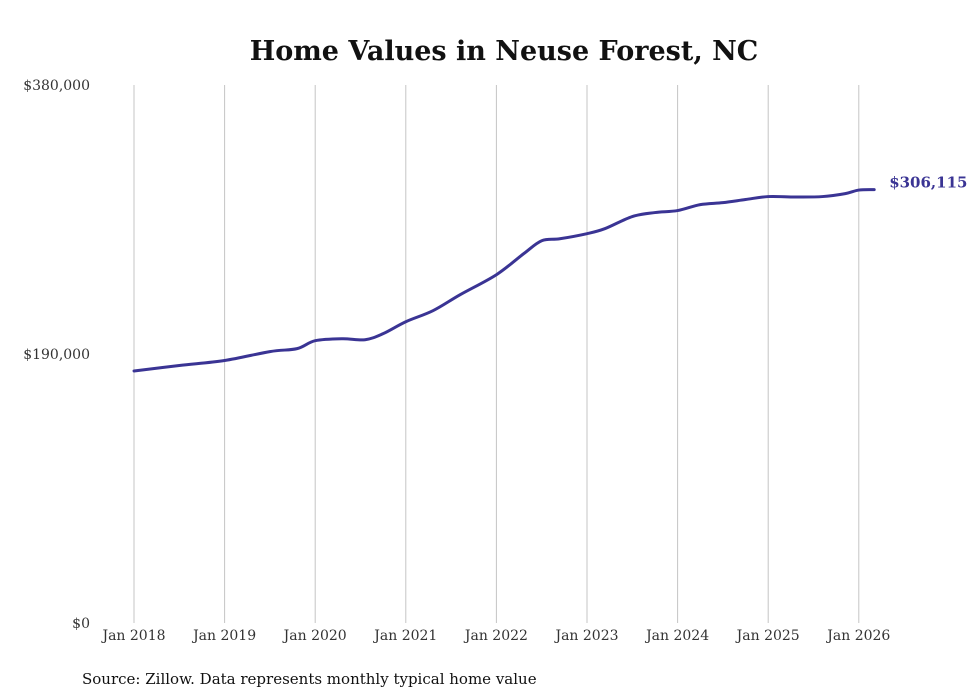 The height and width of the screenshot is (699, 980). I want to click on x-tick-label: Jan 2024, so click(676, 636).